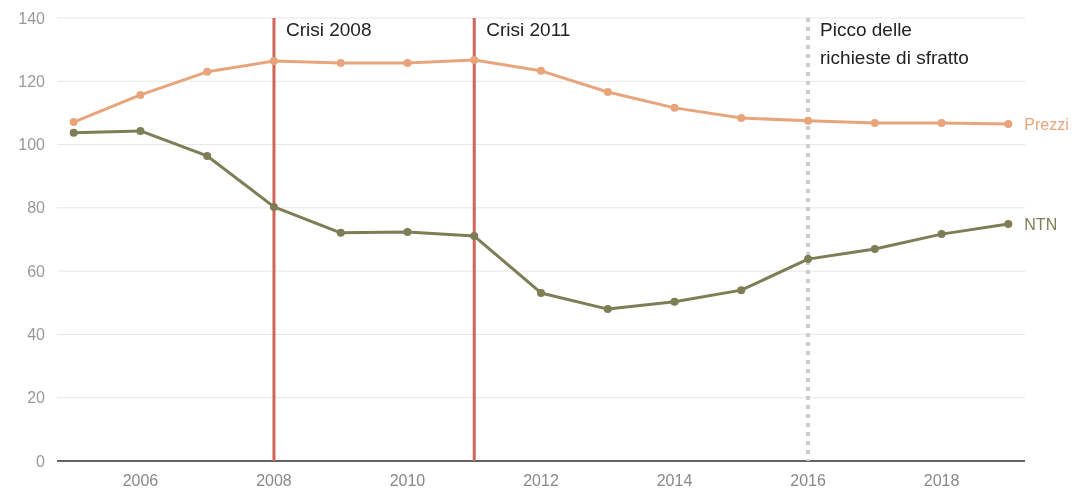  What do you see at coordinates (32, 81) in the screenshot?
I see `y-tick-label: 120` at bounding box center [32, 81].